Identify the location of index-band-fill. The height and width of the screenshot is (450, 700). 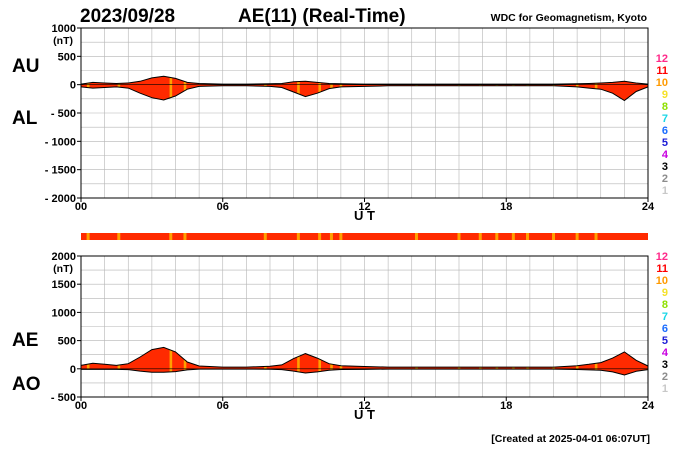
(364, 361).